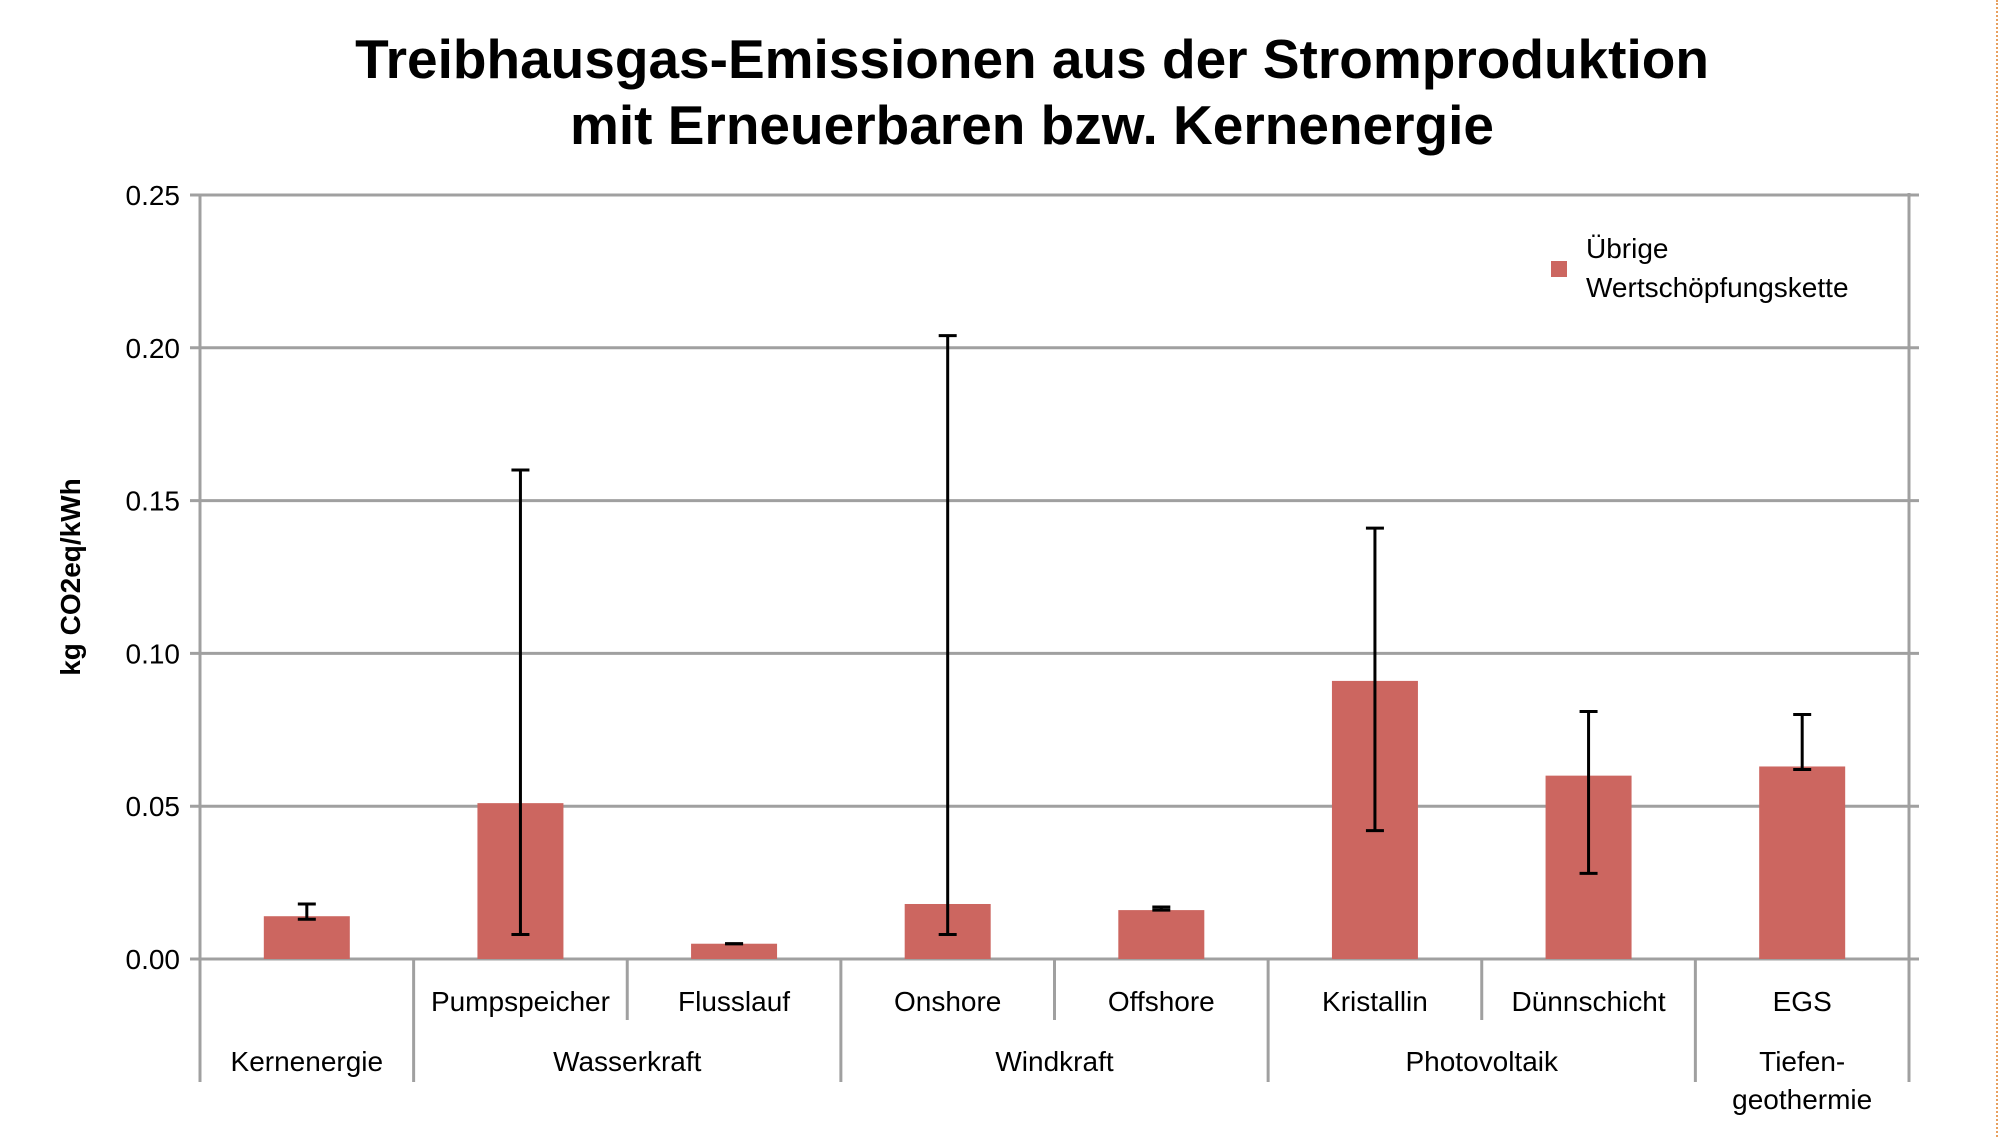  I want to click on group-label: Kernenergie, so click(307, 1061).